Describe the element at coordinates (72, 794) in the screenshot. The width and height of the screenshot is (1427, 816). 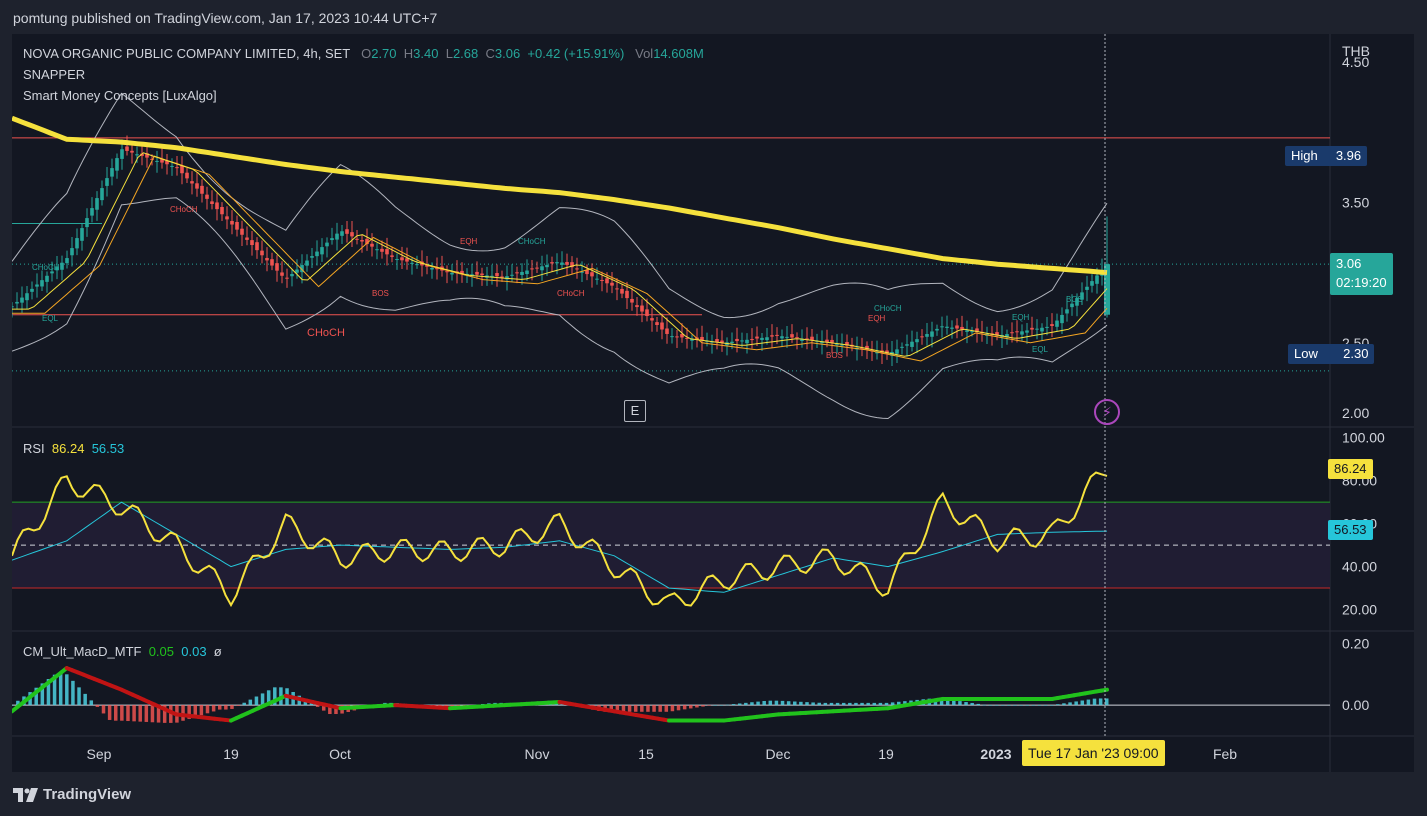
I see `tradingview-logo: TradingView` at that location.